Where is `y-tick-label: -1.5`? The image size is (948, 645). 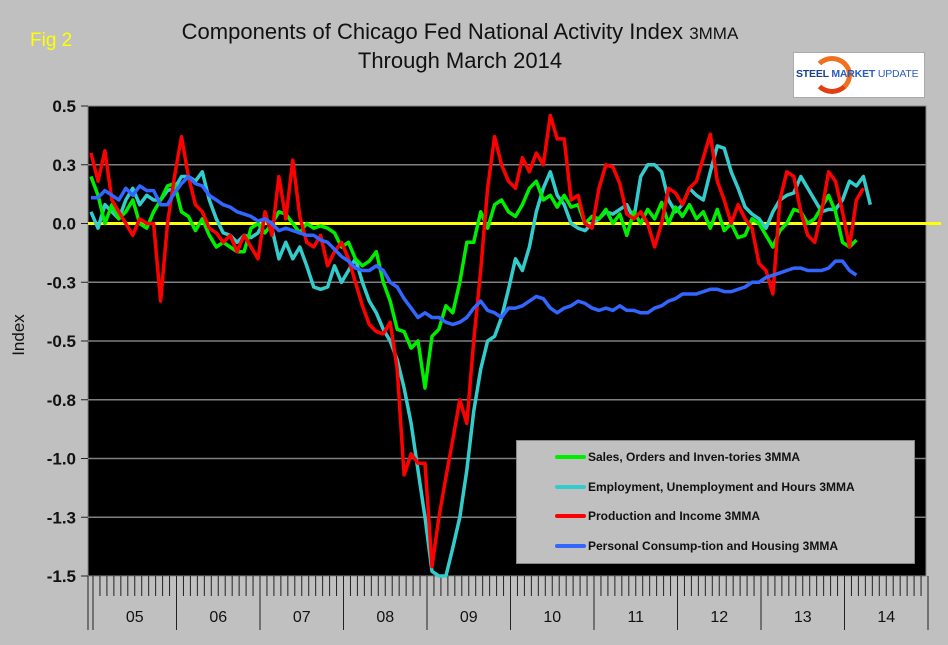 y-tick-label: -1.5 is located at coordinates (61, 576).